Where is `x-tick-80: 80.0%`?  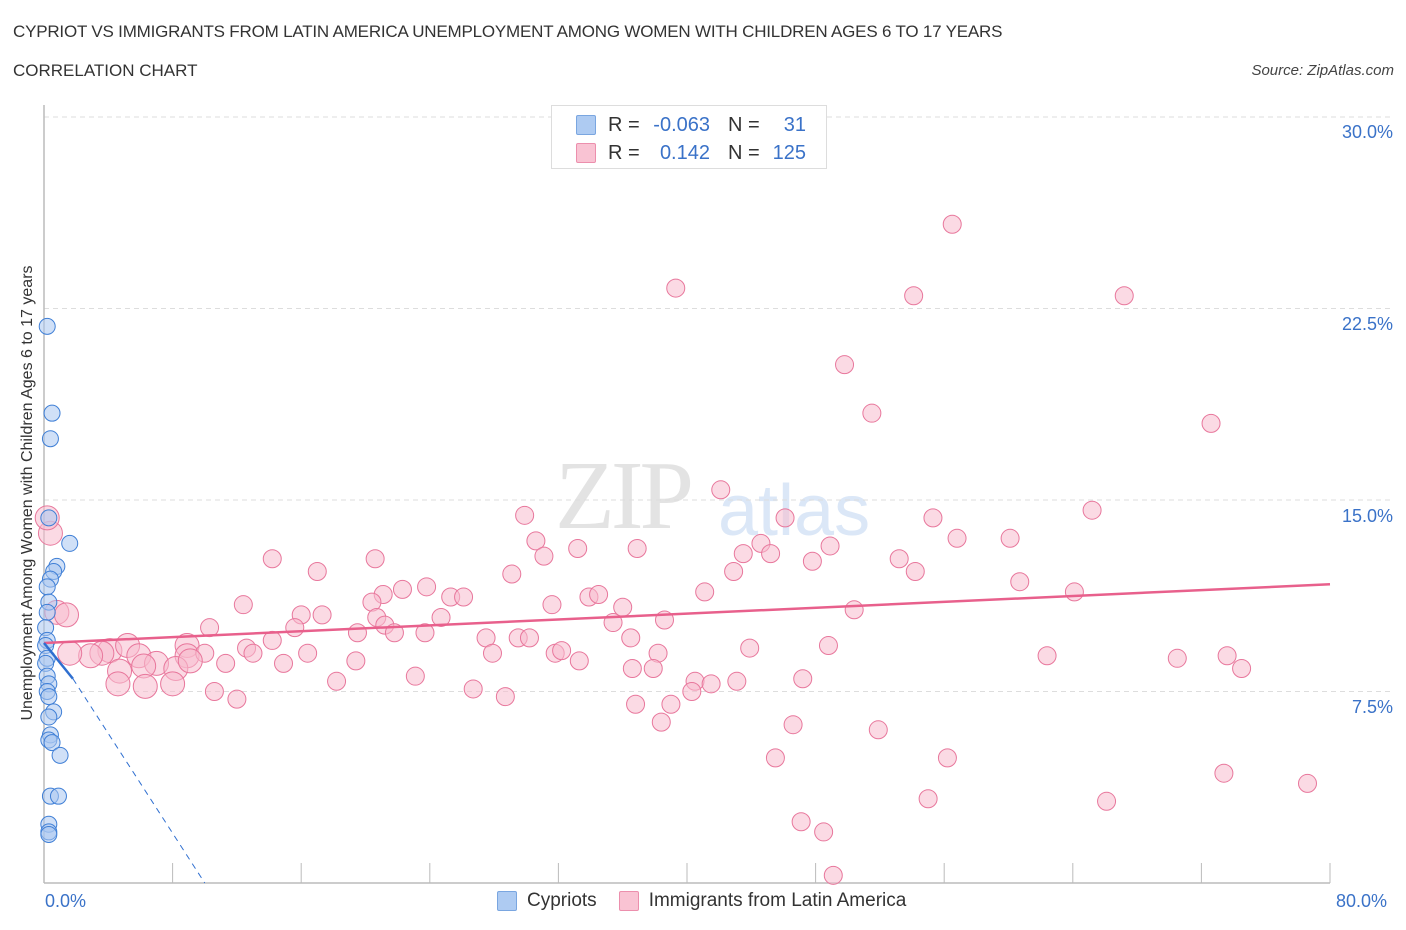 x-tick-80: 80.0% is located at coordinates (1362, 901).